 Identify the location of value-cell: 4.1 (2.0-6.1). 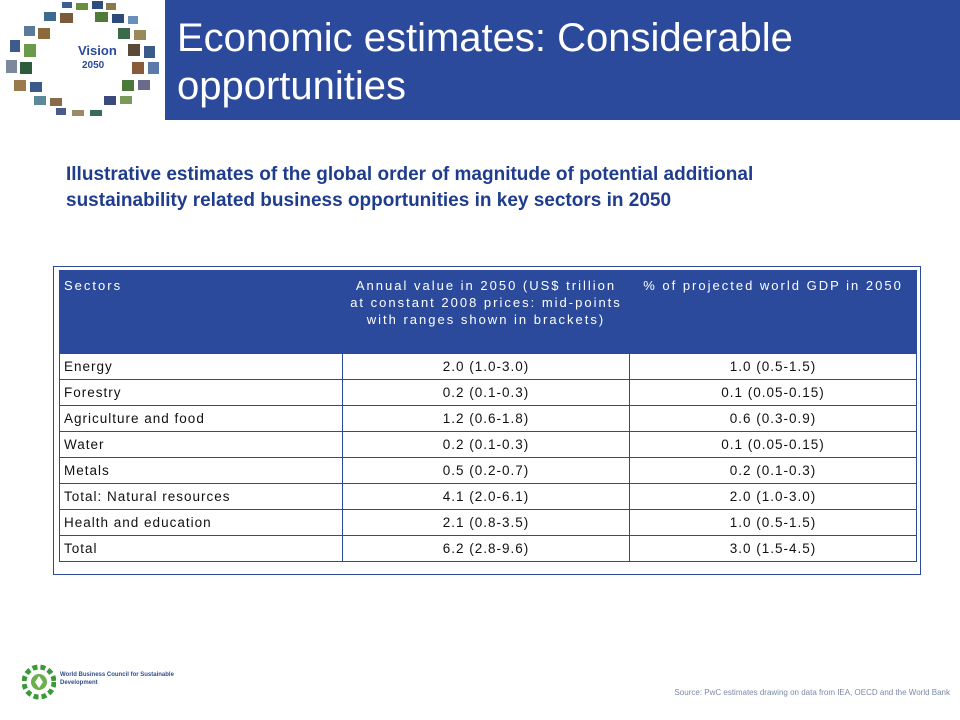
(486, 496).